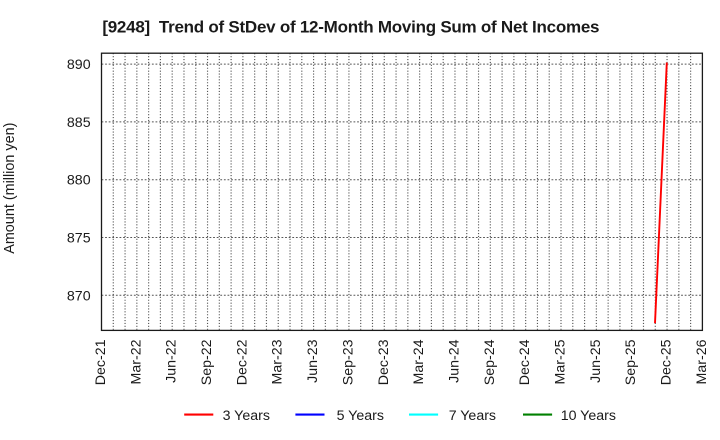 The image size is (720, 440). Describe the element at coordinates (136, 361) in the screenshot. I see `svg-text: Mar-22` at that location.